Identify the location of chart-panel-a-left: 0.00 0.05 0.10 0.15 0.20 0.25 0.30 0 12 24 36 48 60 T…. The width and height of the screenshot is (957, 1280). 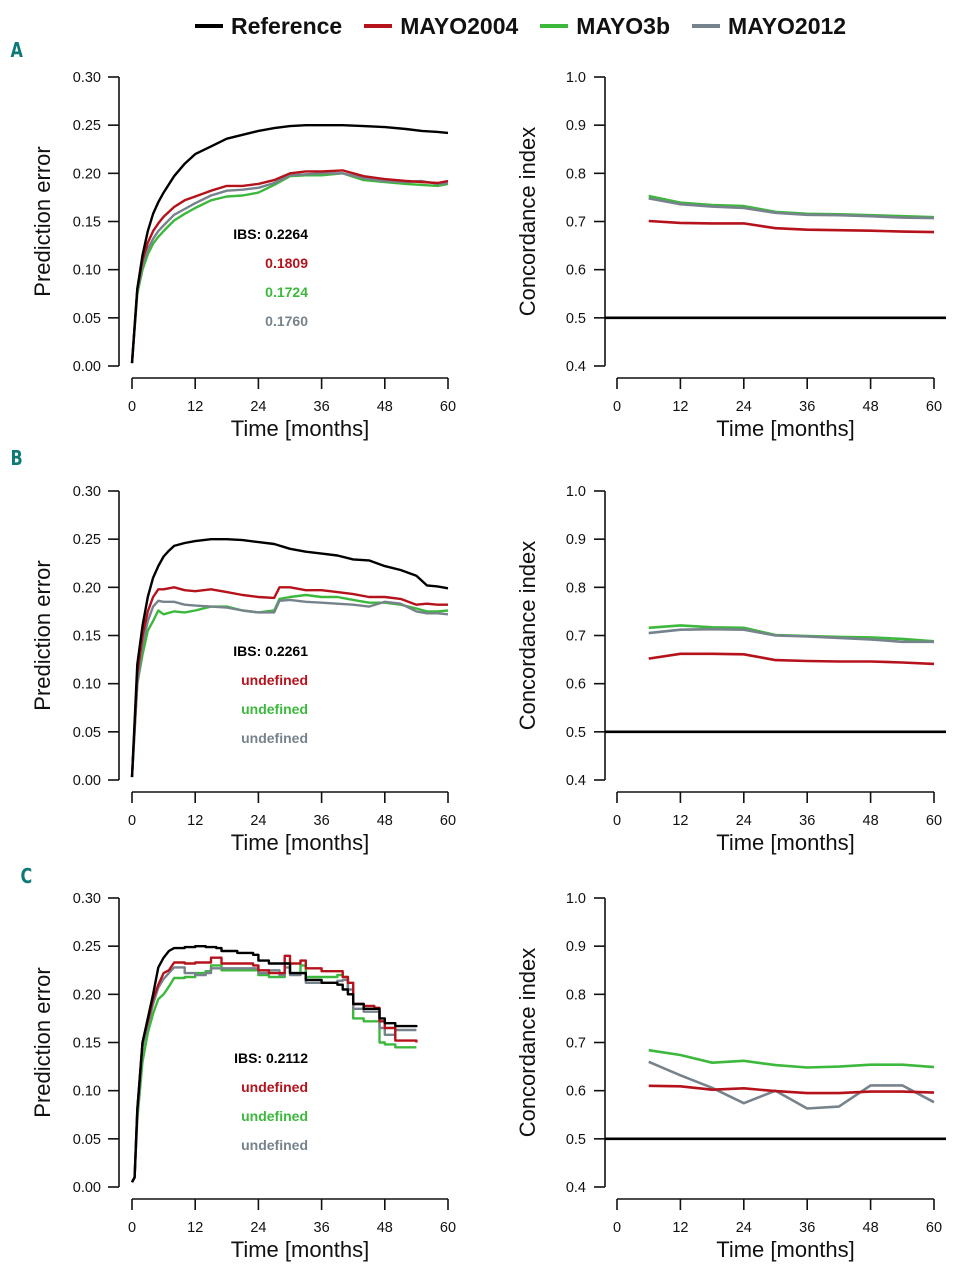
(243, 255).